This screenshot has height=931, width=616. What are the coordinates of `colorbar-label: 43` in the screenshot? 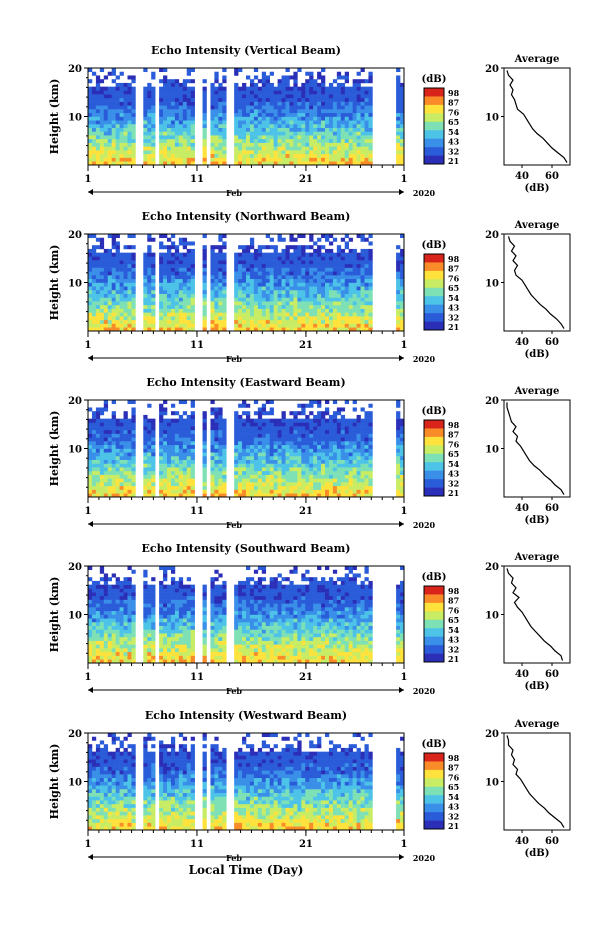 It's located at (454, 474).